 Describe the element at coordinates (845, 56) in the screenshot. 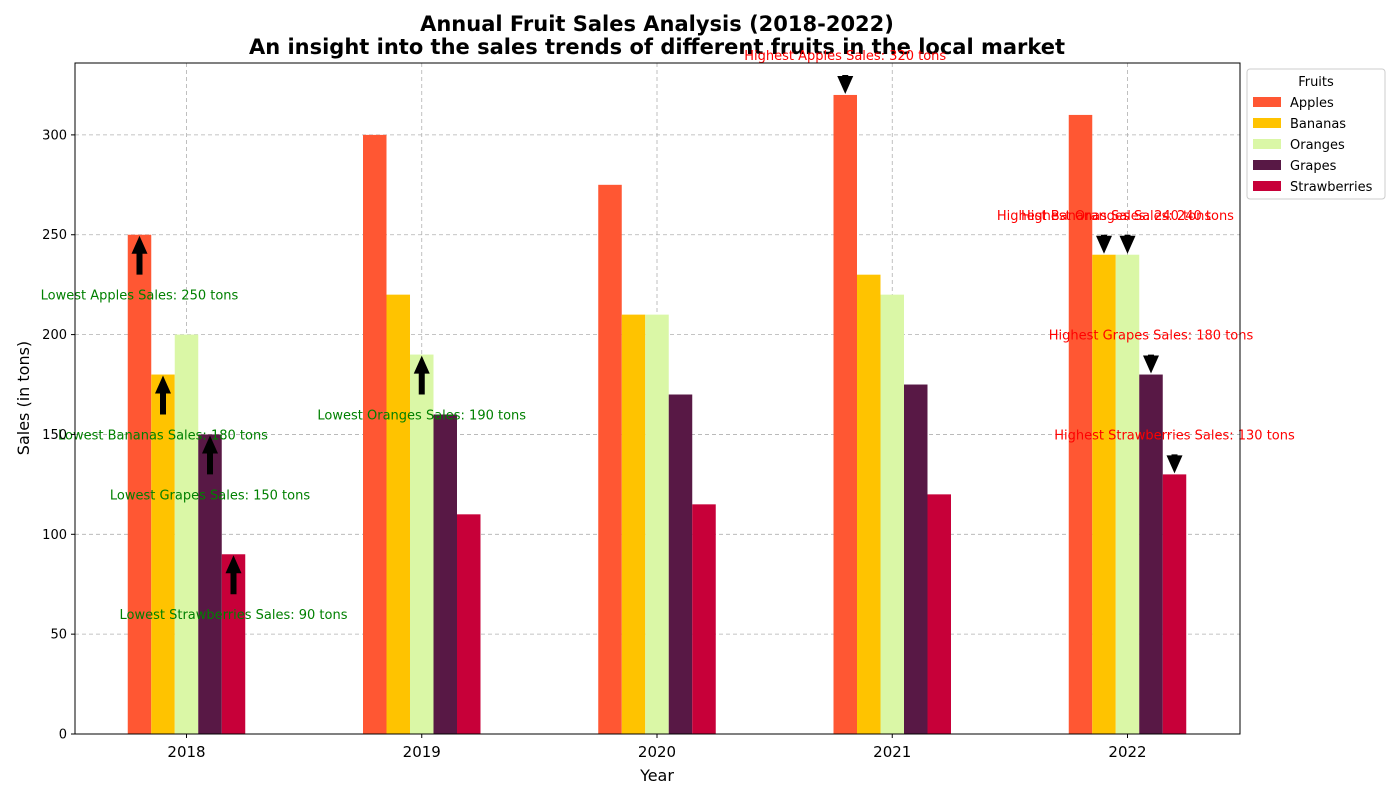

I see `annotation-label: Highest Apples Sales: 320 tons` at that location.